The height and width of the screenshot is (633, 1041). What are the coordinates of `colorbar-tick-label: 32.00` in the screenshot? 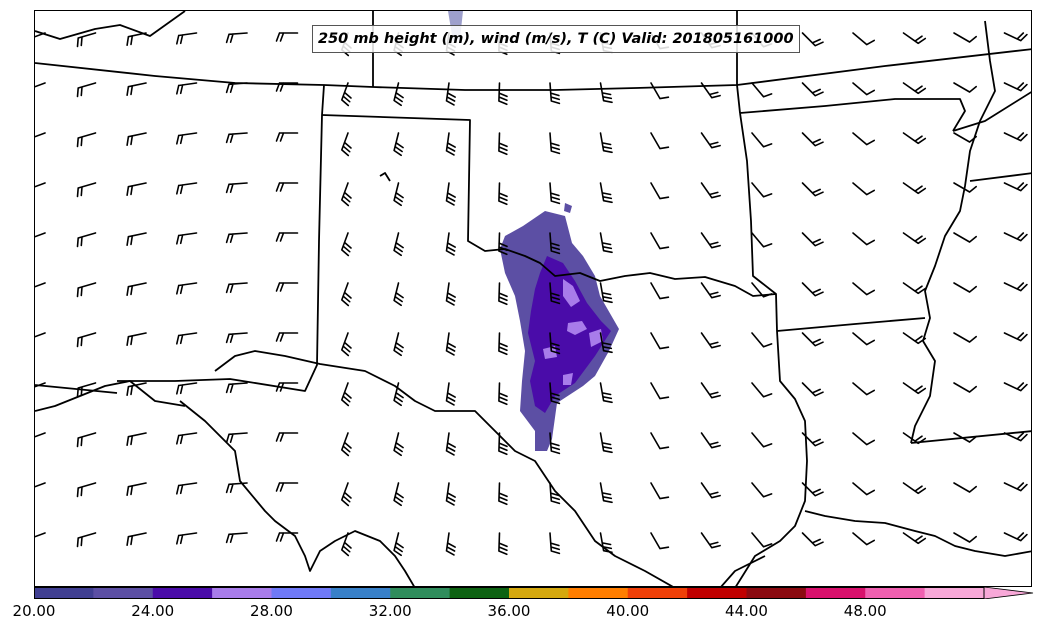 It's located at (390, 611).